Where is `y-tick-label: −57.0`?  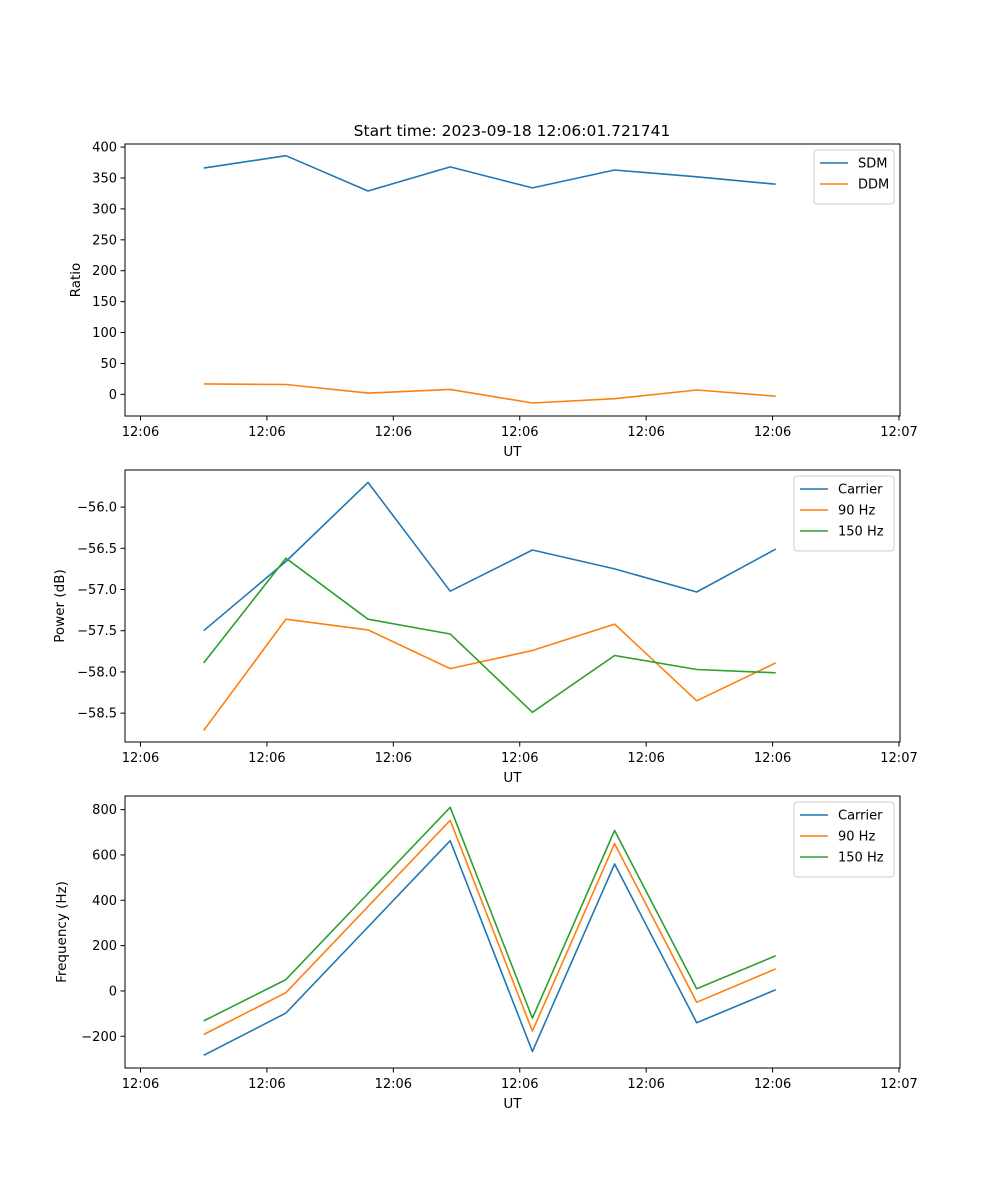 y-tick-label: −57.0 is located at coordinates (97, 590).